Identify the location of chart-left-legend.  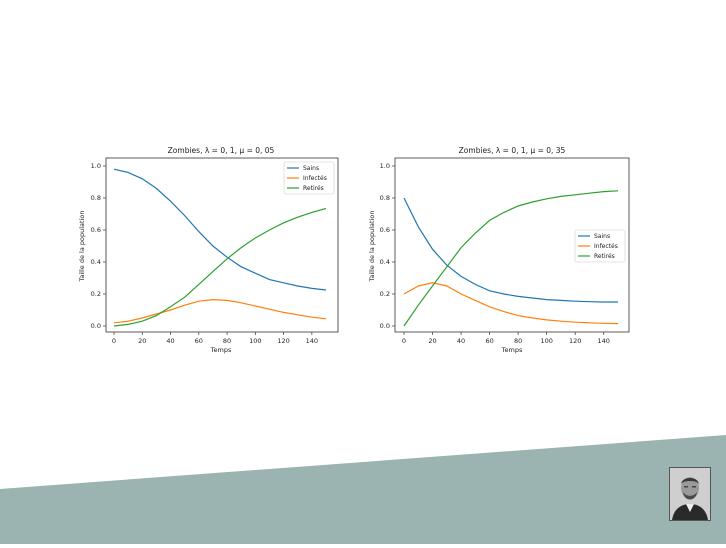
(309, 178).